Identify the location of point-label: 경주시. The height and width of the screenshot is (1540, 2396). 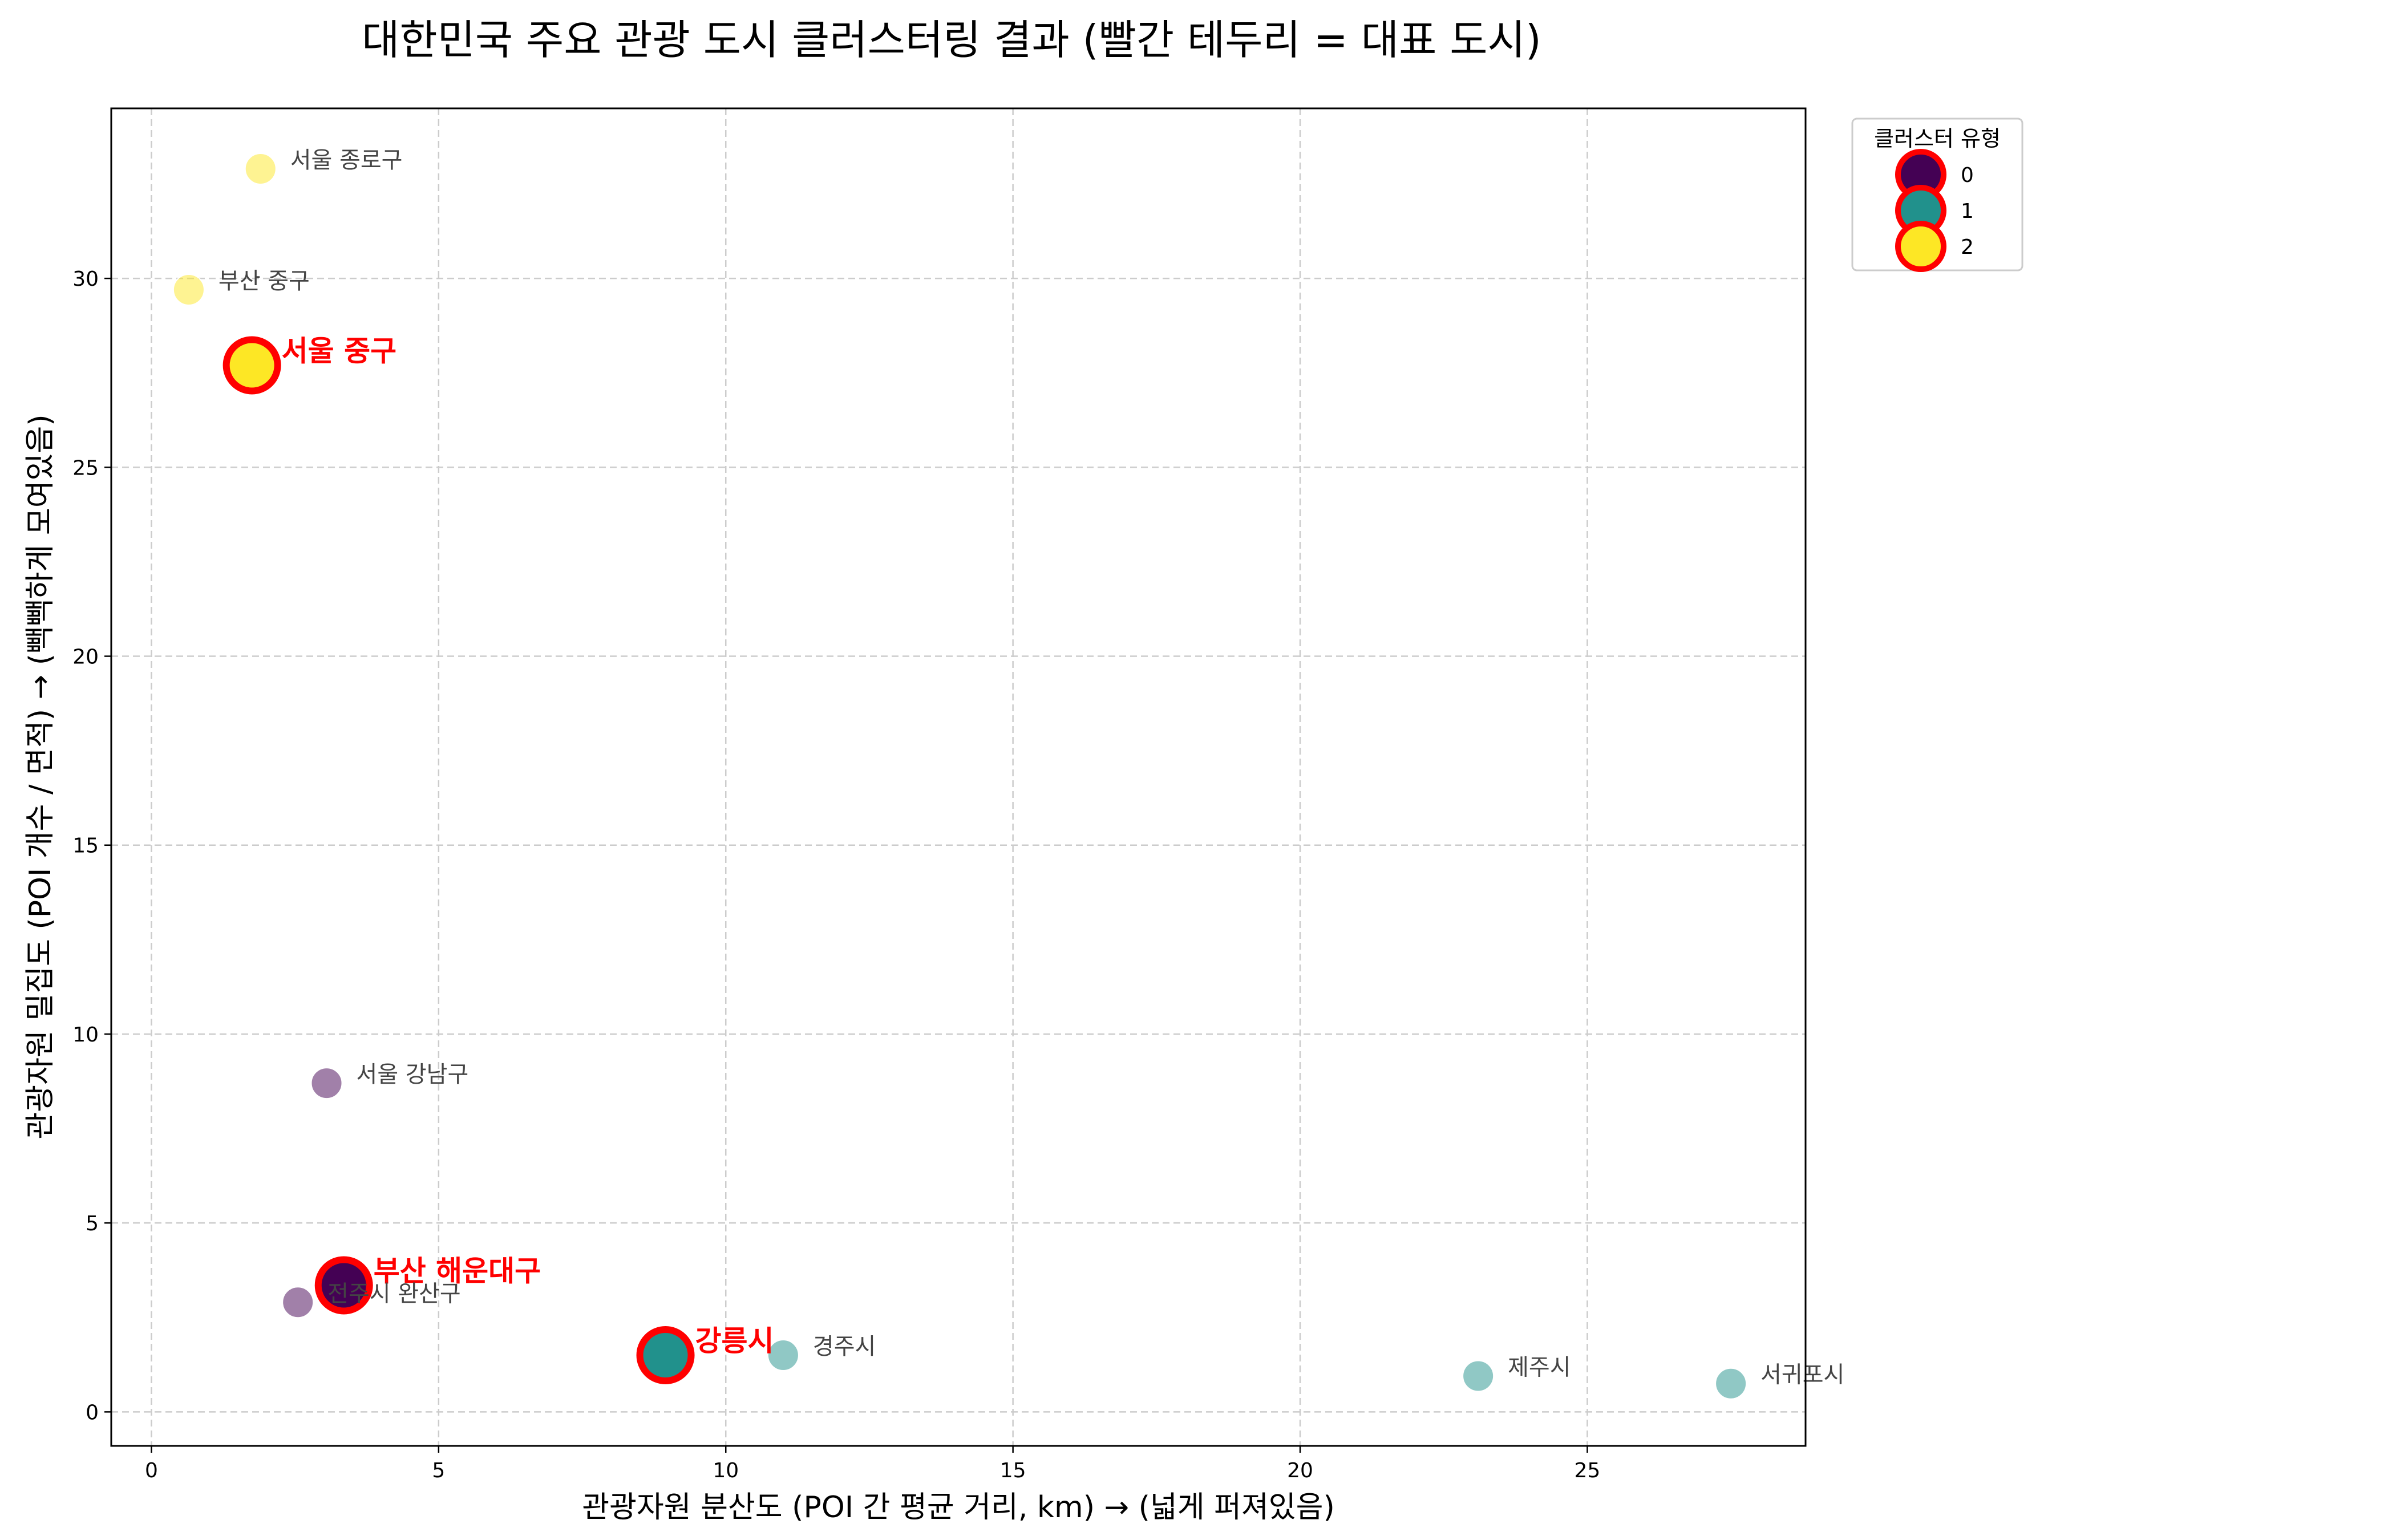
(845, 1347).